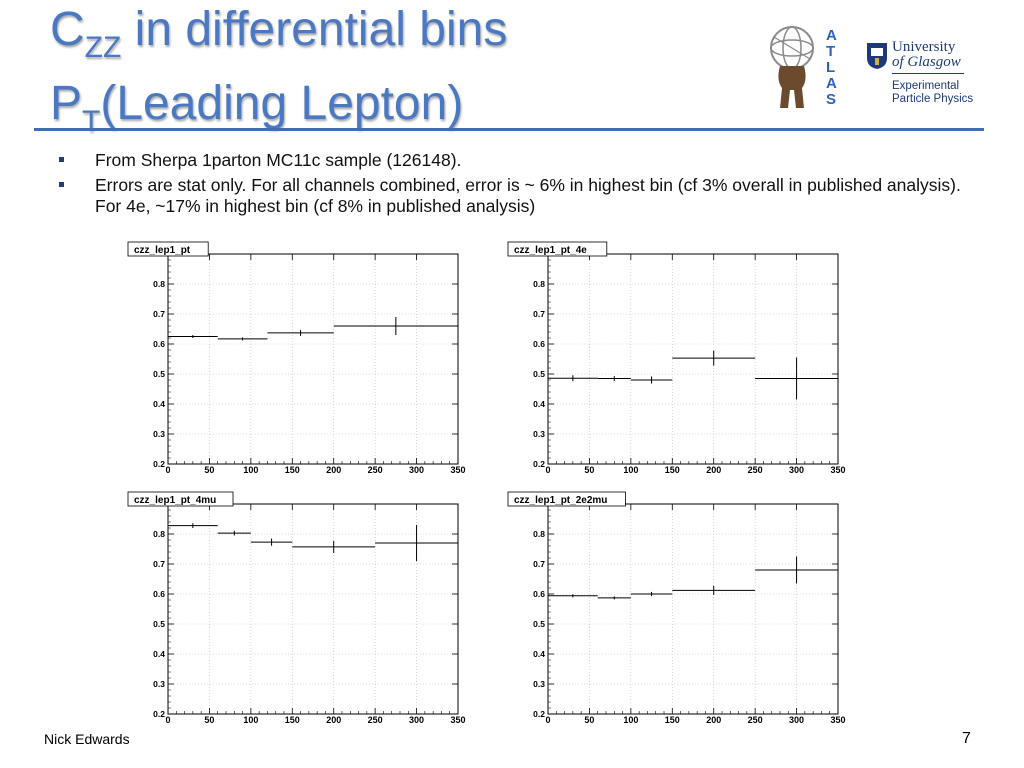 The width and height of the screenshot is (1024, 768). What do you see at coordinates (933, 99) in the screenshot?
I see `glasgow-dept-line-2: Particle Physics` at bounding box center [933, 99].